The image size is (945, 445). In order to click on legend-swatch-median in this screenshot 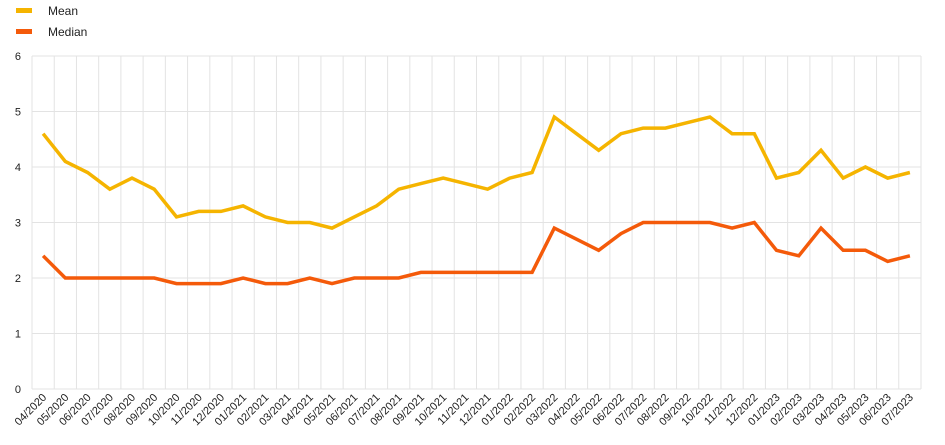, I will do `click(24, 31)`.